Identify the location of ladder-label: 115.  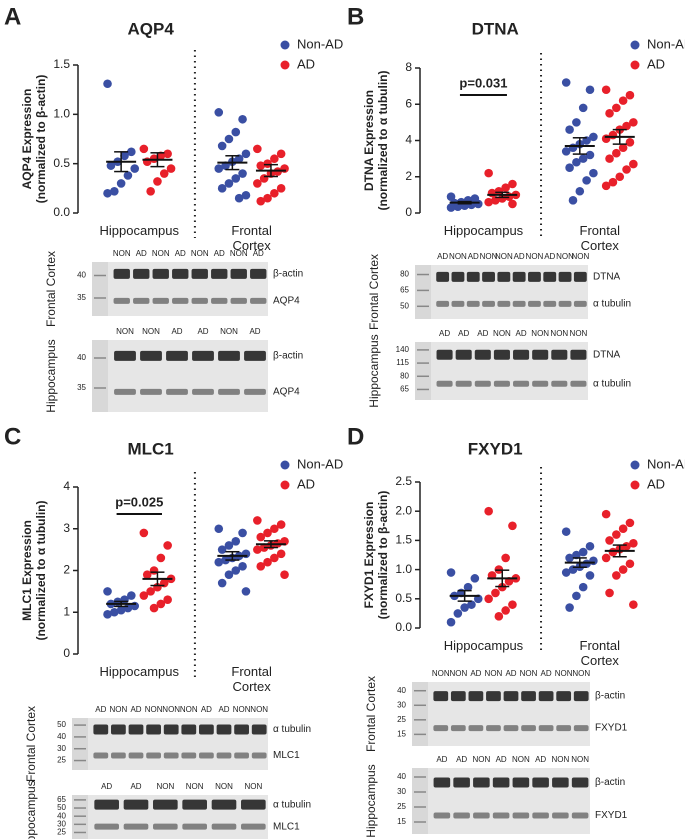
(402, 362).